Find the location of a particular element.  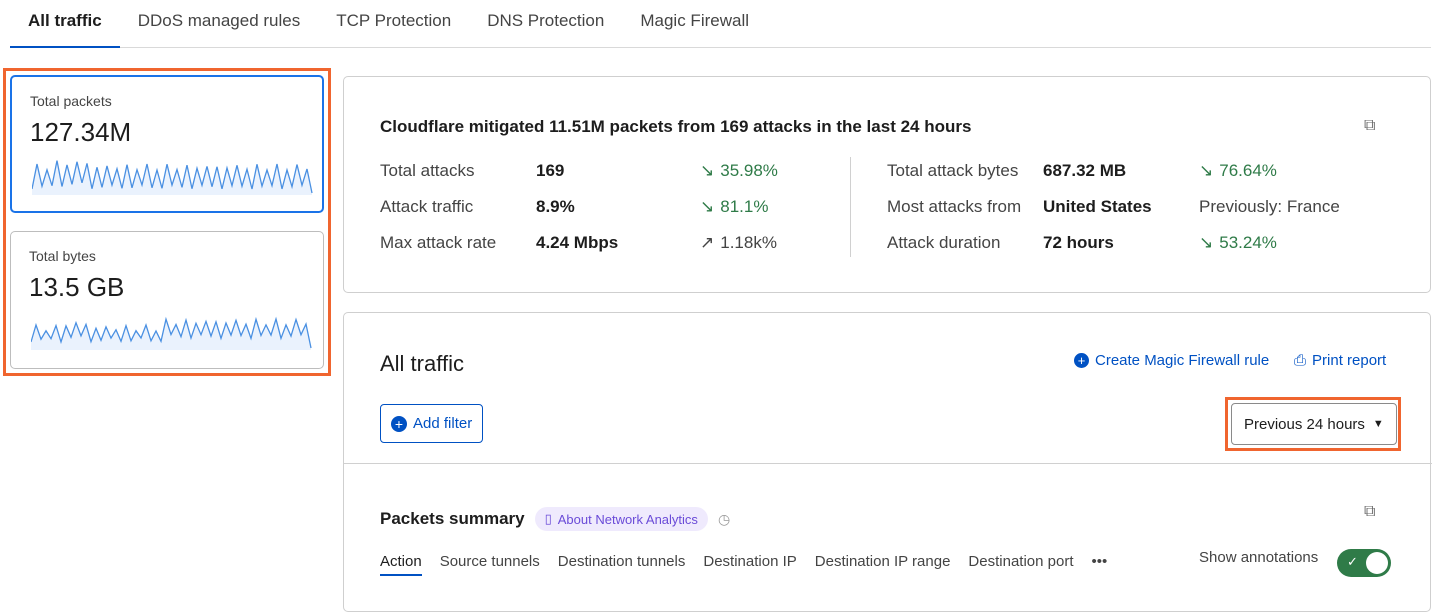

add-filter-button: + Add filter is located at coordinates (432, 423).